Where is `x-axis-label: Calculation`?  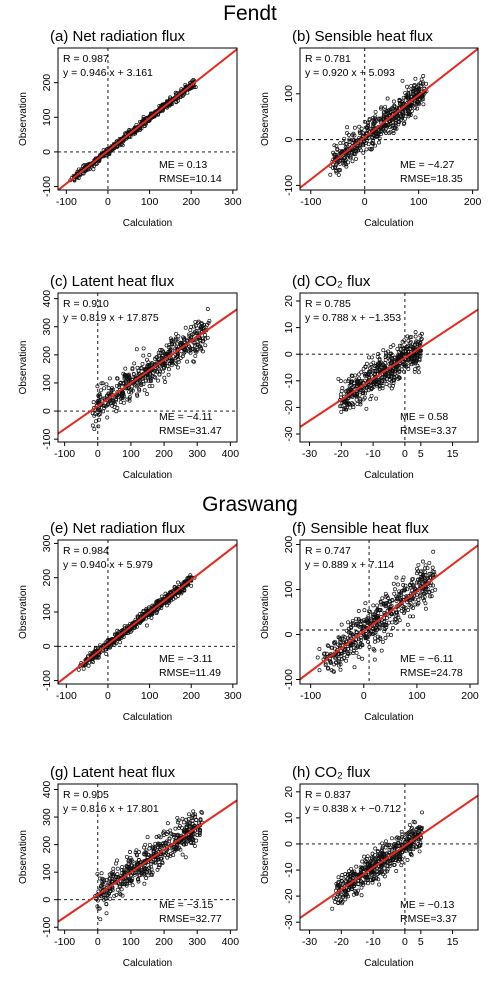
x-axis-label: Calculation is located at coordinates (147, 717).